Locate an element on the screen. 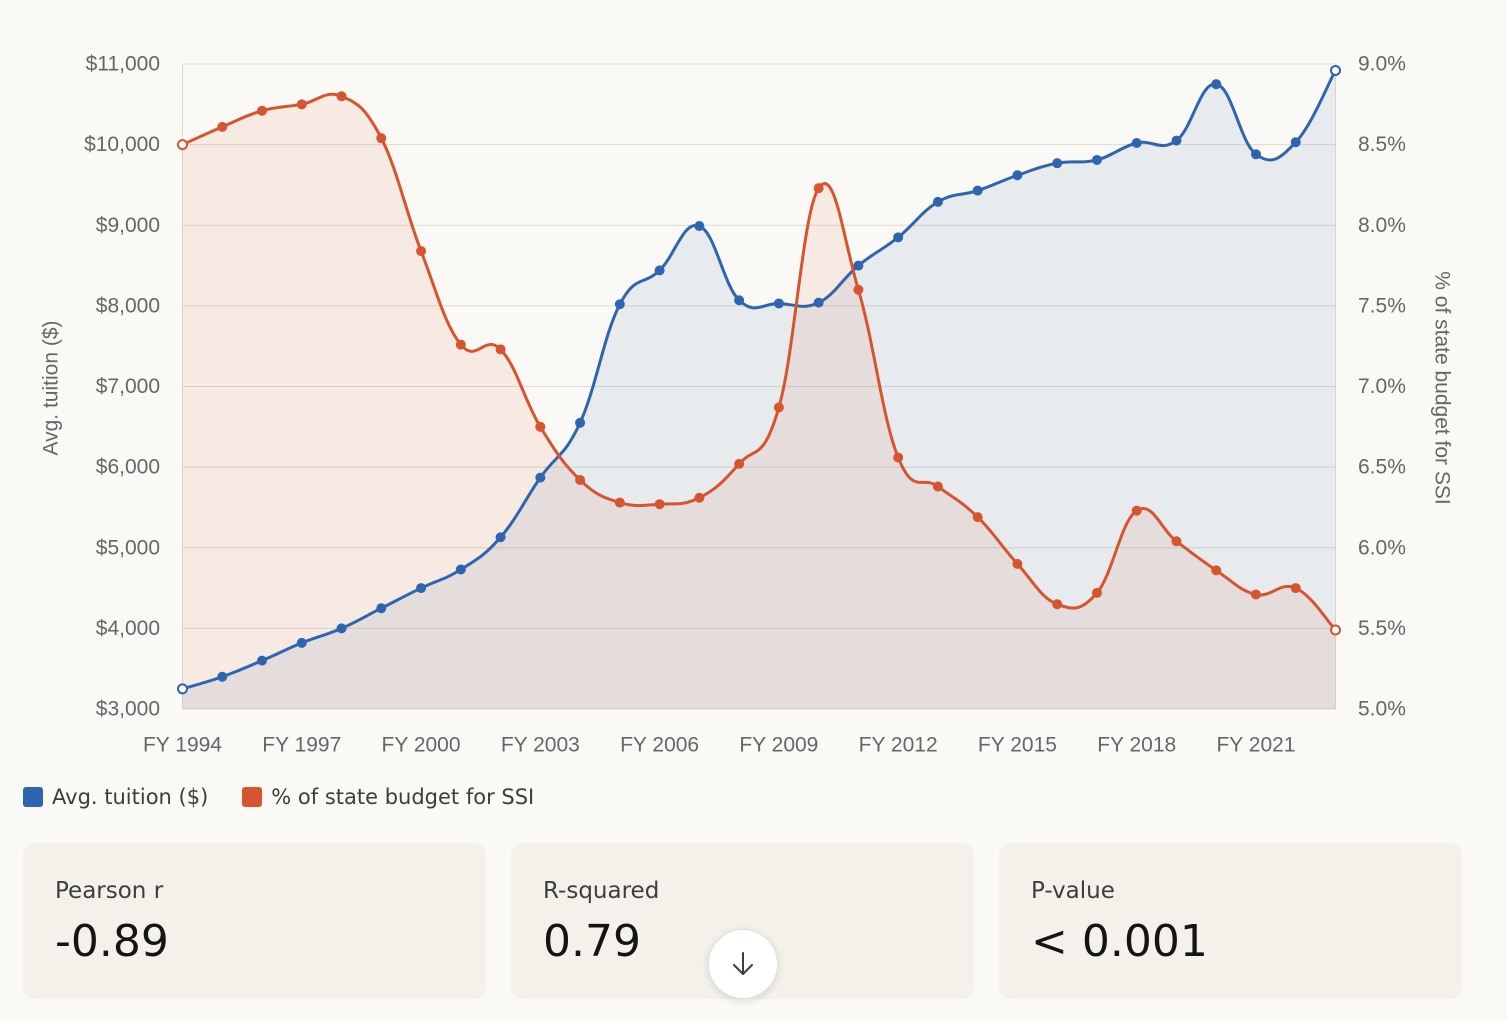  x-tick: FY 2006 is located at coordinates (659, 745).